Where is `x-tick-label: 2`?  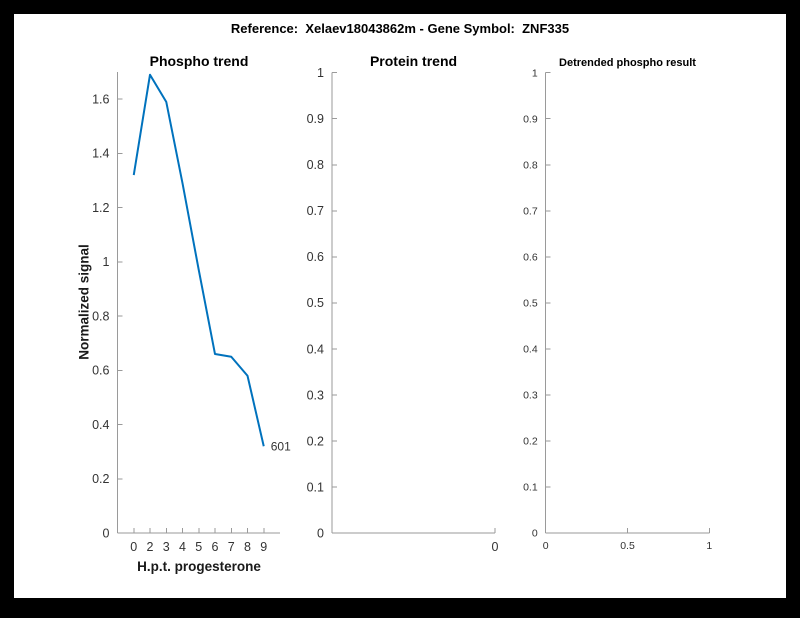 x-tick-label: 2 is located at coordinates (150, 547).